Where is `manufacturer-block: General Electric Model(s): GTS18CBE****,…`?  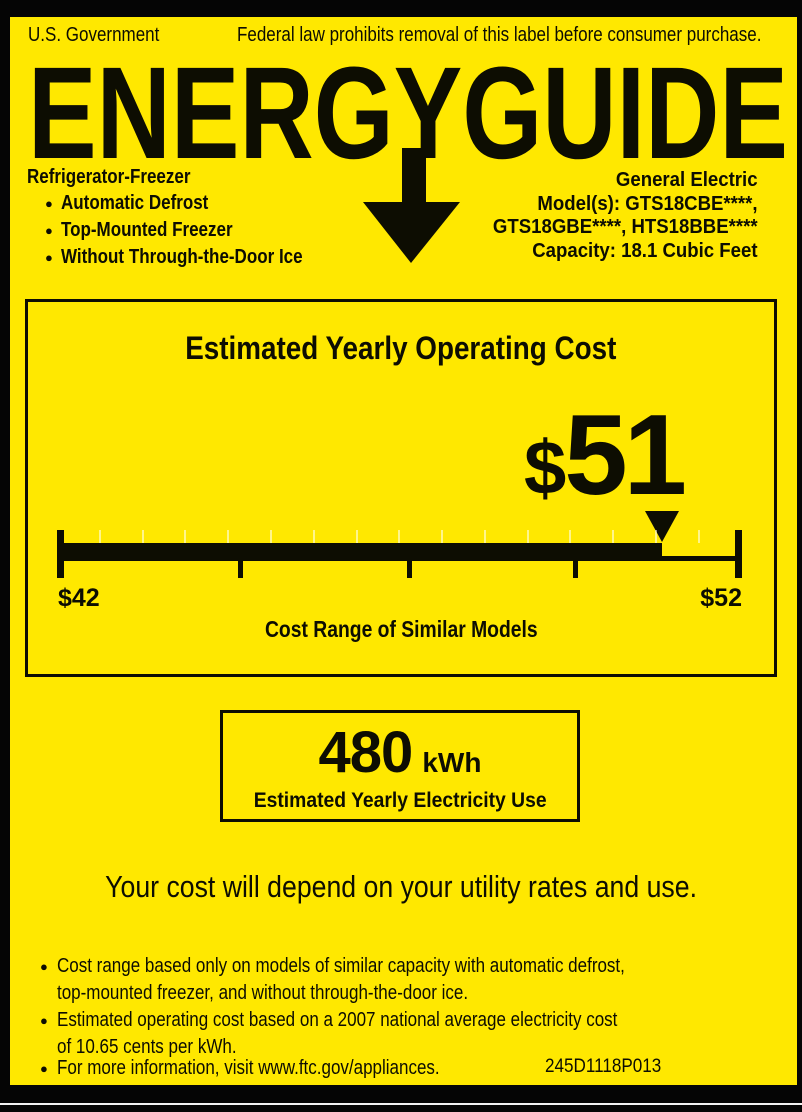 manufacturer-block: General Electric Model(s): GTS18CBE****,… is located at coordinates (625, 216).